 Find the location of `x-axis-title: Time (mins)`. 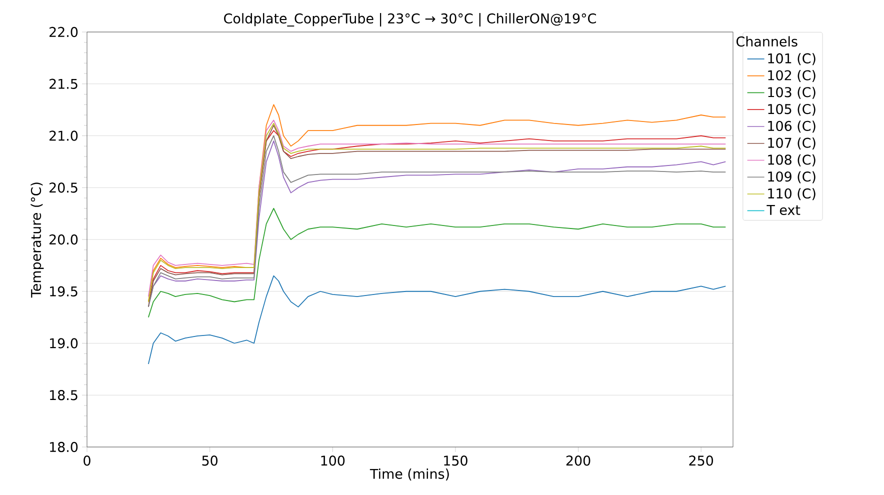

x-axis-title: Time (mins) is located at coordinates (409, 474).